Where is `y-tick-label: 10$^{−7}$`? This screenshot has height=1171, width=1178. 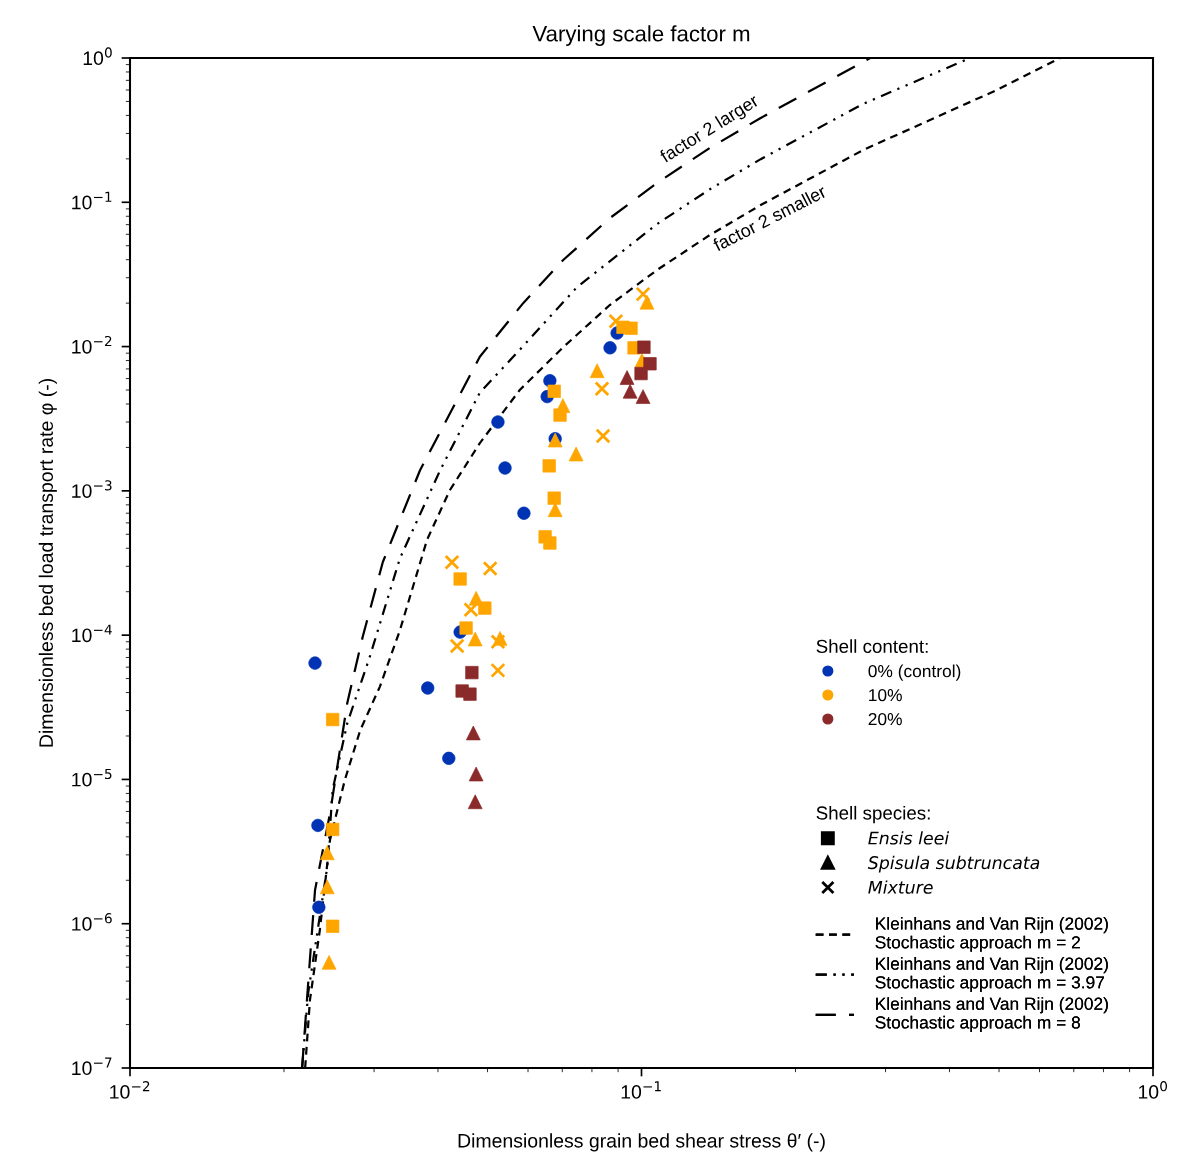
y-tick-label: 10$^{−7}$ is located at coordinates (92, 1066).